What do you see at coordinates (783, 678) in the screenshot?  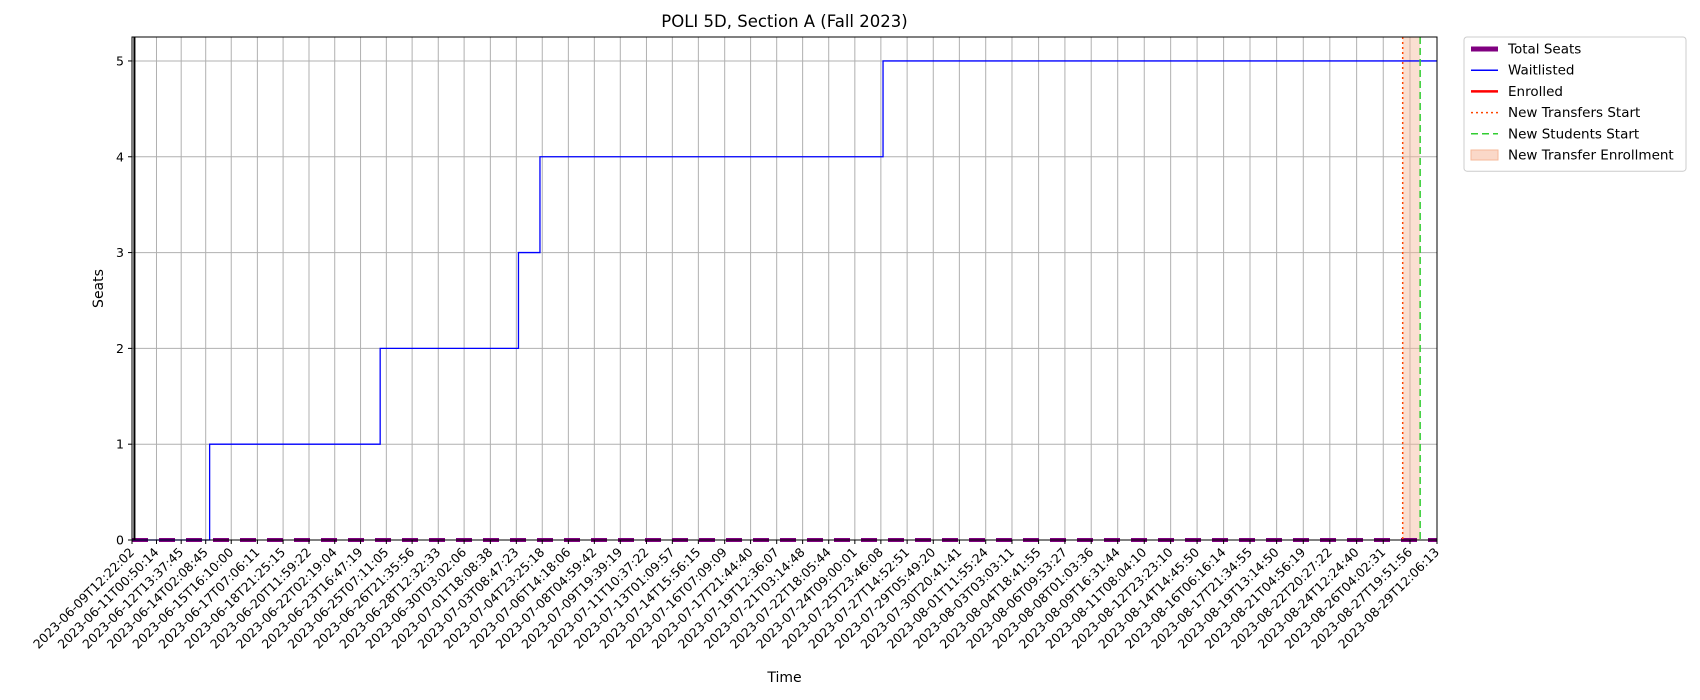 I see `x-axis-label: Time` at bounding box center [783, 678].